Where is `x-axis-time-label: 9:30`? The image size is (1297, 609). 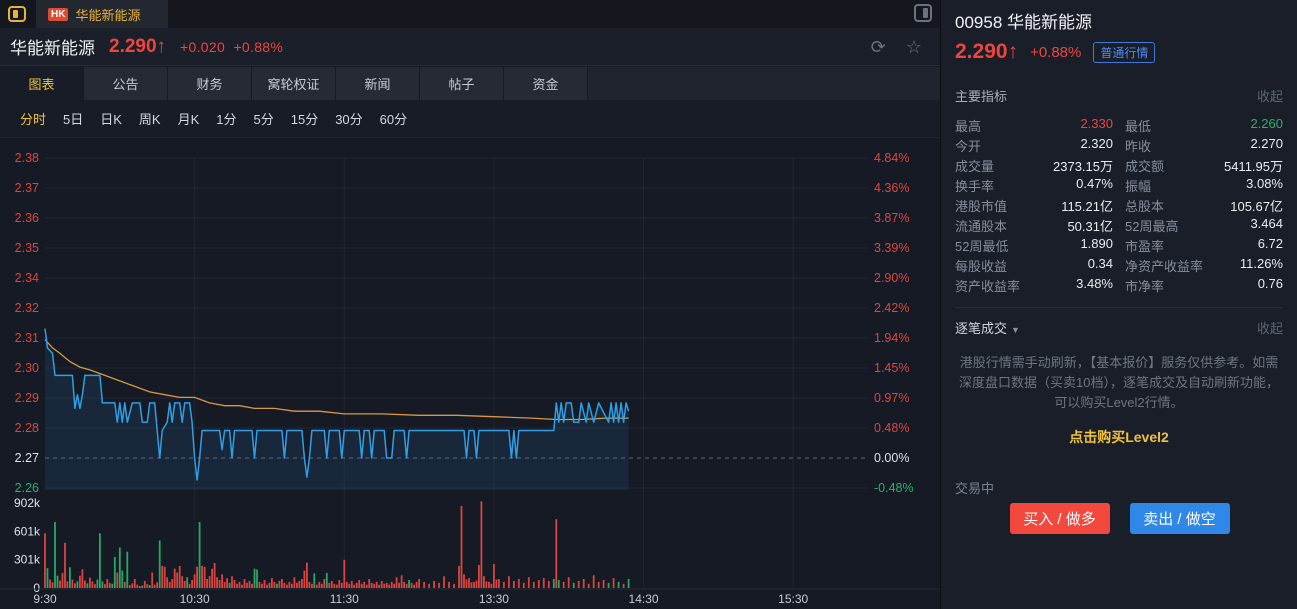
x-axis-time-label: 9:30 is located at coordinates (45, 599).